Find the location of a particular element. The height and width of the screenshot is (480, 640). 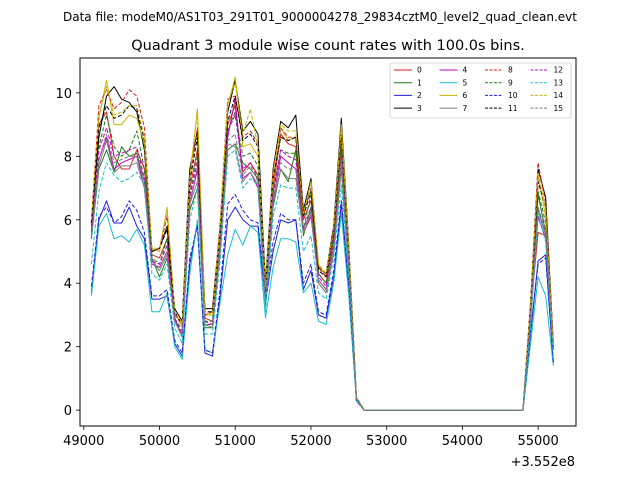

legend-label-3: 3 is located at coordinates (419, 108).